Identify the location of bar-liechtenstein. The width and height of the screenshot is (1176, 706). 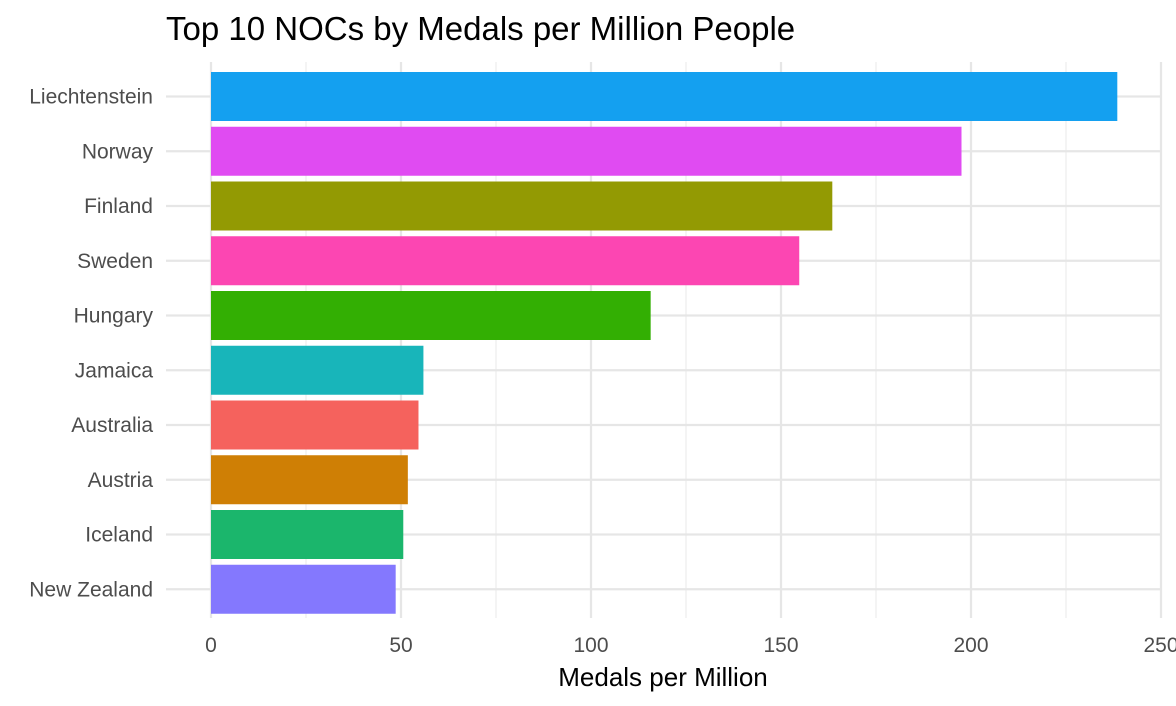
(664, 96).